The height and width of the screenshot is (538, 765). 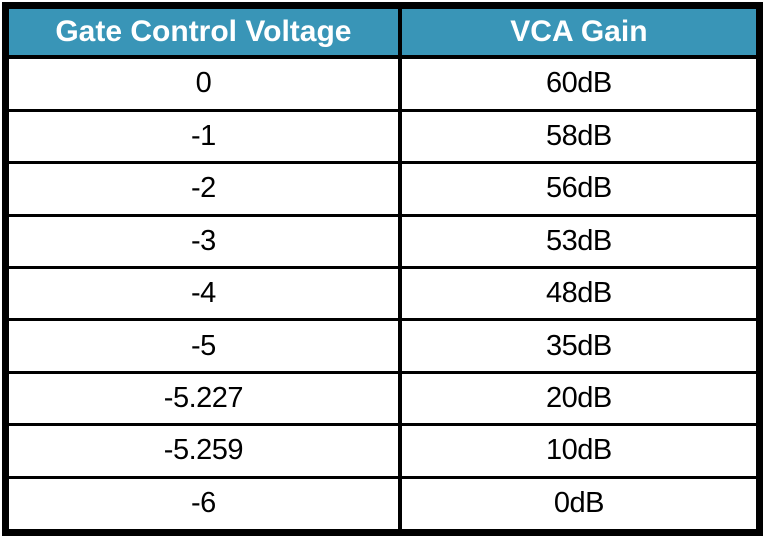 I want to click on gain-cell: 48dB, so click(x=579, y=293).